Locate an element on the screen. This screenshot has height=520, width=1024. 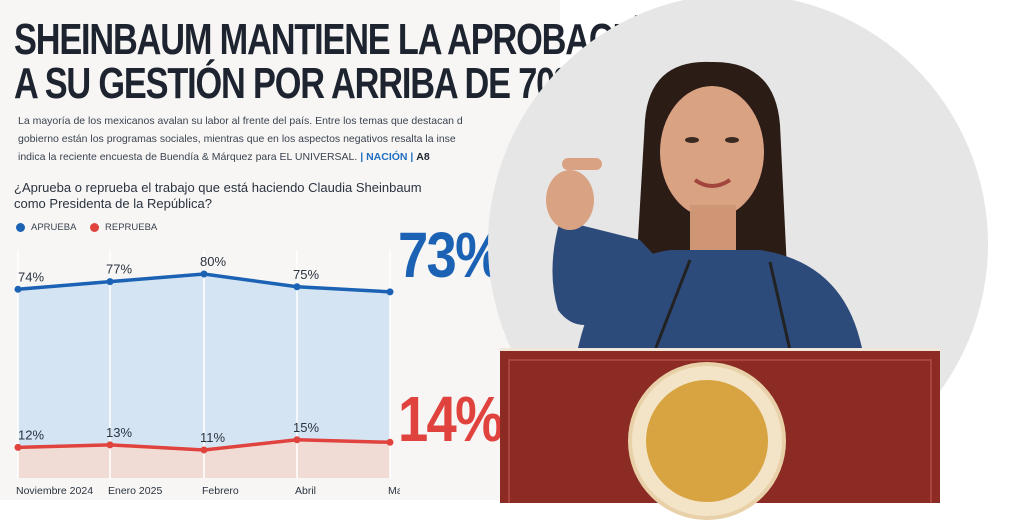
eye-left is located at coordinates (692, 140).